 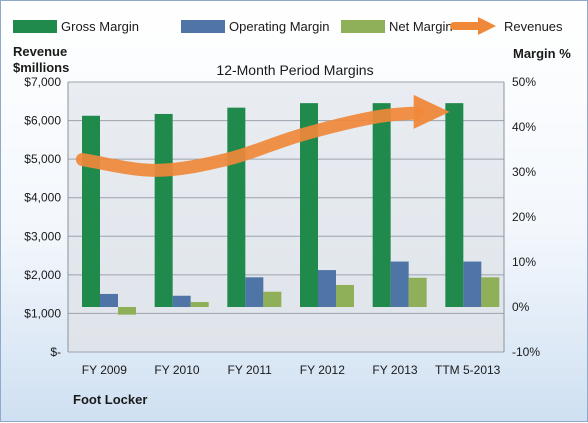 I want to click on left-tick-label: $1,000, so click(x=42, y=313).